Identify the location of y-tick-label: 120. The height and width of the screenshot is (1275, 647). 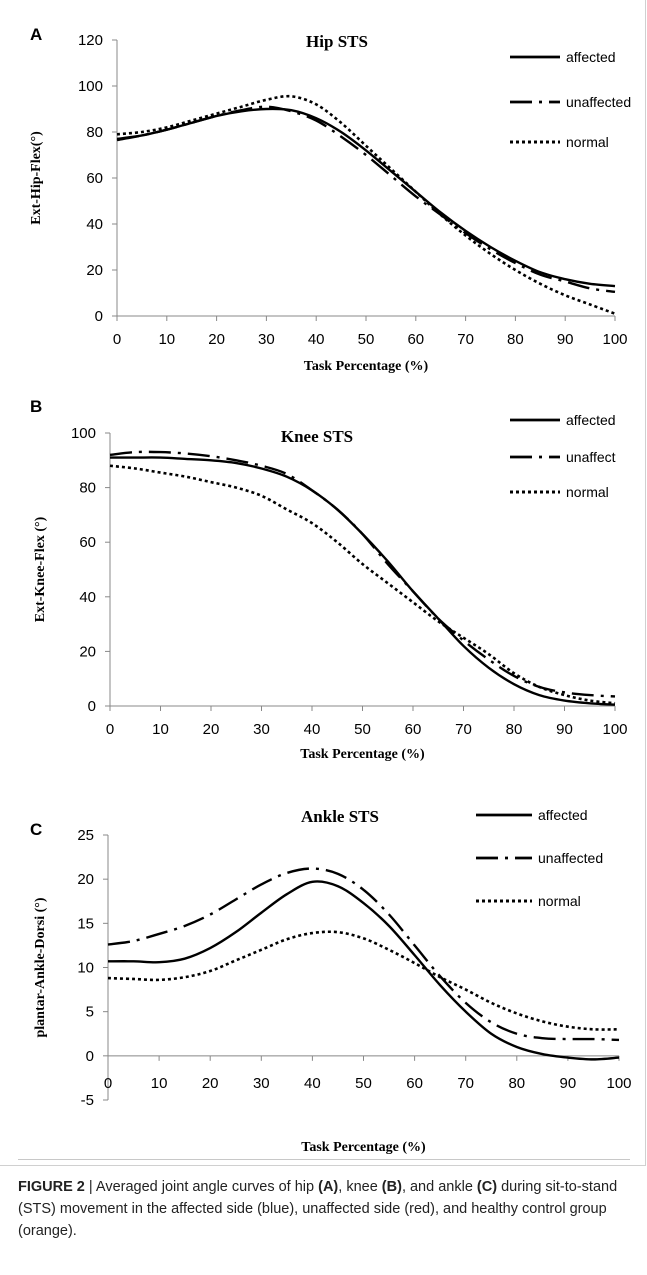
(90, 40).